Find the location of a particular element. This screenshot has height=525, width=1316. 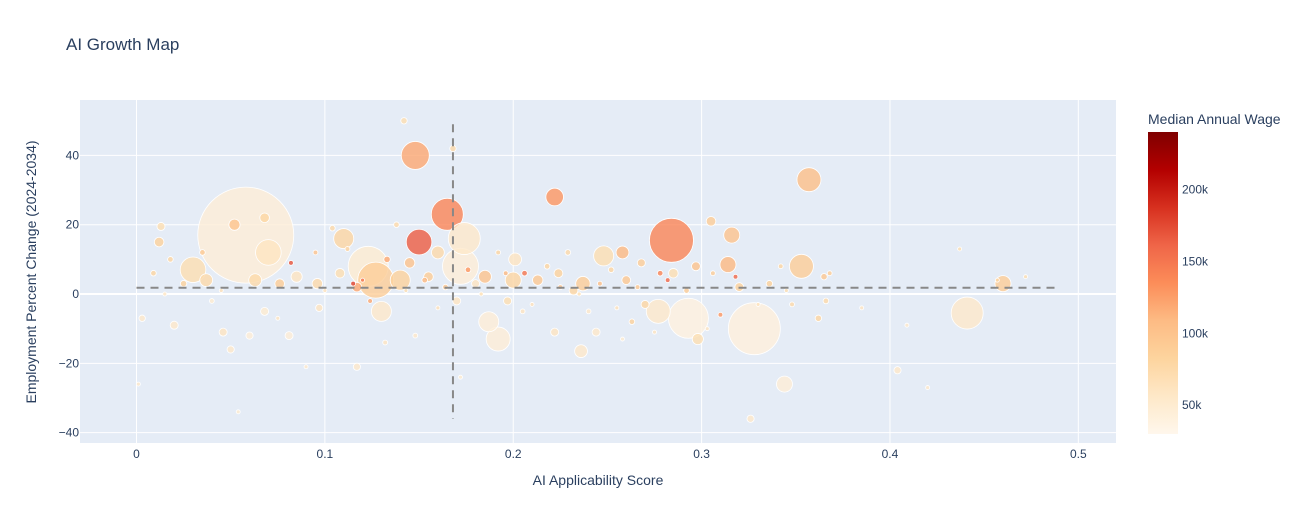

y-tick-label: 0 is located at coordinates (75, 294).